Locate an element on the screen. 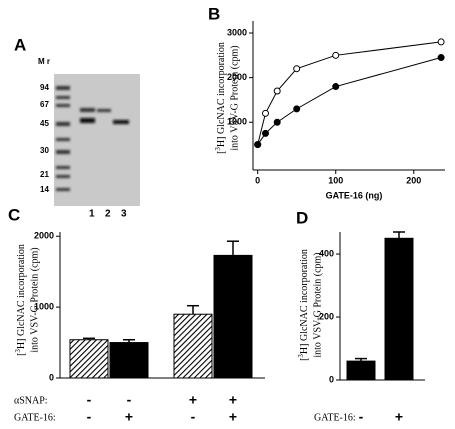 The height and width of the screenshot is (429, 455). x-tick-label: 100 is located at coordinates (335, 180).